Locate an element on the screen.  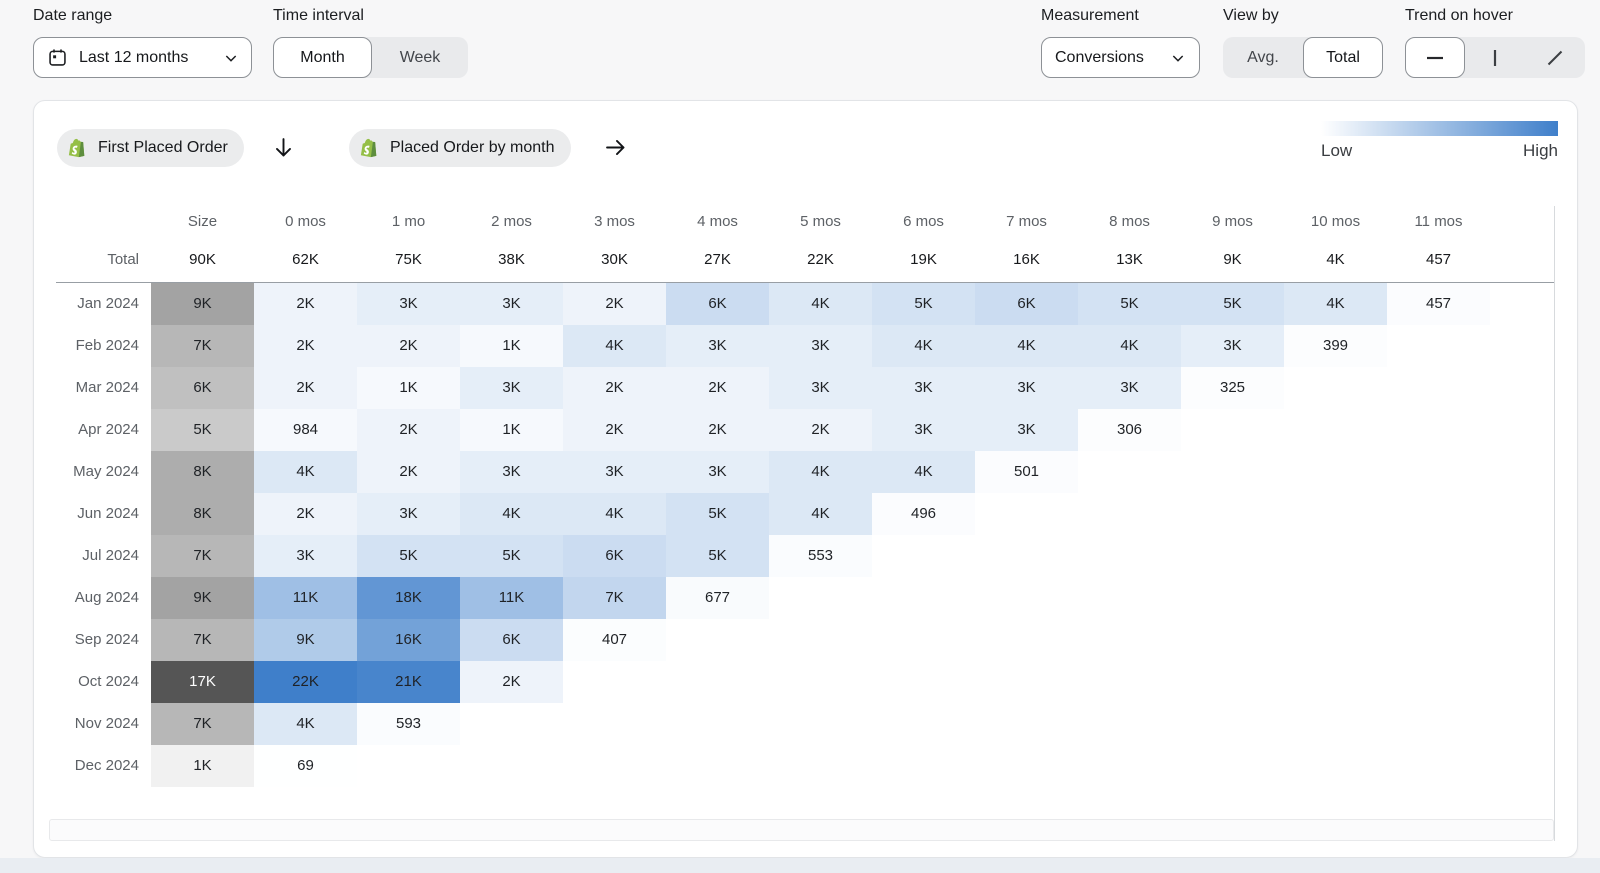
size-cell: 1K is located at coordinates (202, 766).